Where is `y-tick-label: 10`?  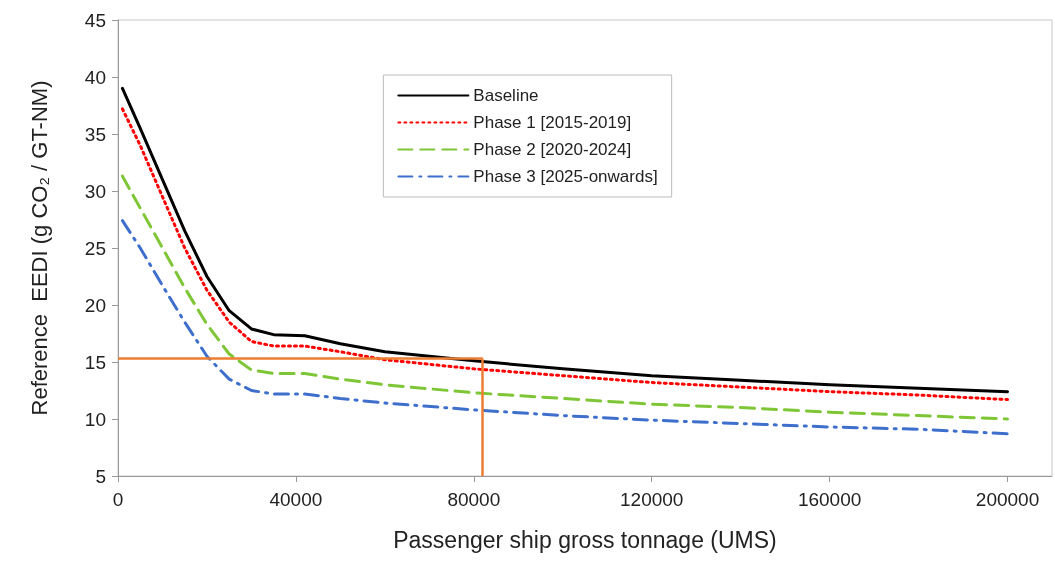 y-tick-label: 10 is located at coordinates (95, 419).